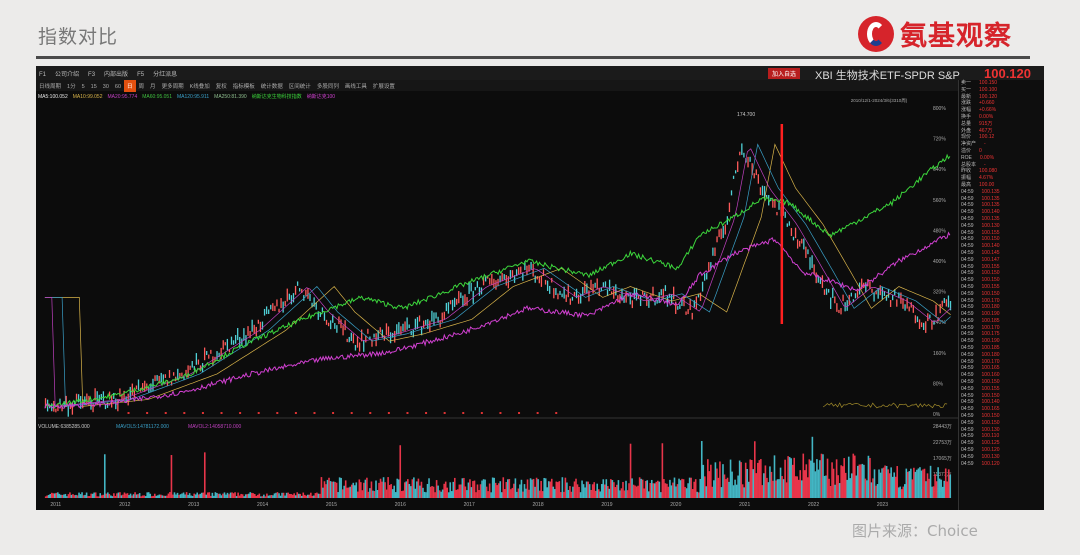 The image size is (1080, 555). Describe the element at coordinates (172, 87) in the screenshot. I see `toolbar-item: 更多周期` at that location.